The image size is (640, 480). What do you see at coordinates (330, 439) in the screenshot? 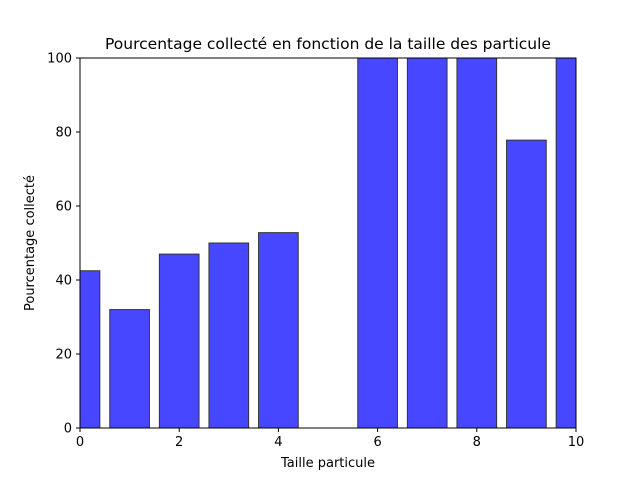
I see `x-axis: 0 2 4 6 8 10` at bounding box center [330, 439].